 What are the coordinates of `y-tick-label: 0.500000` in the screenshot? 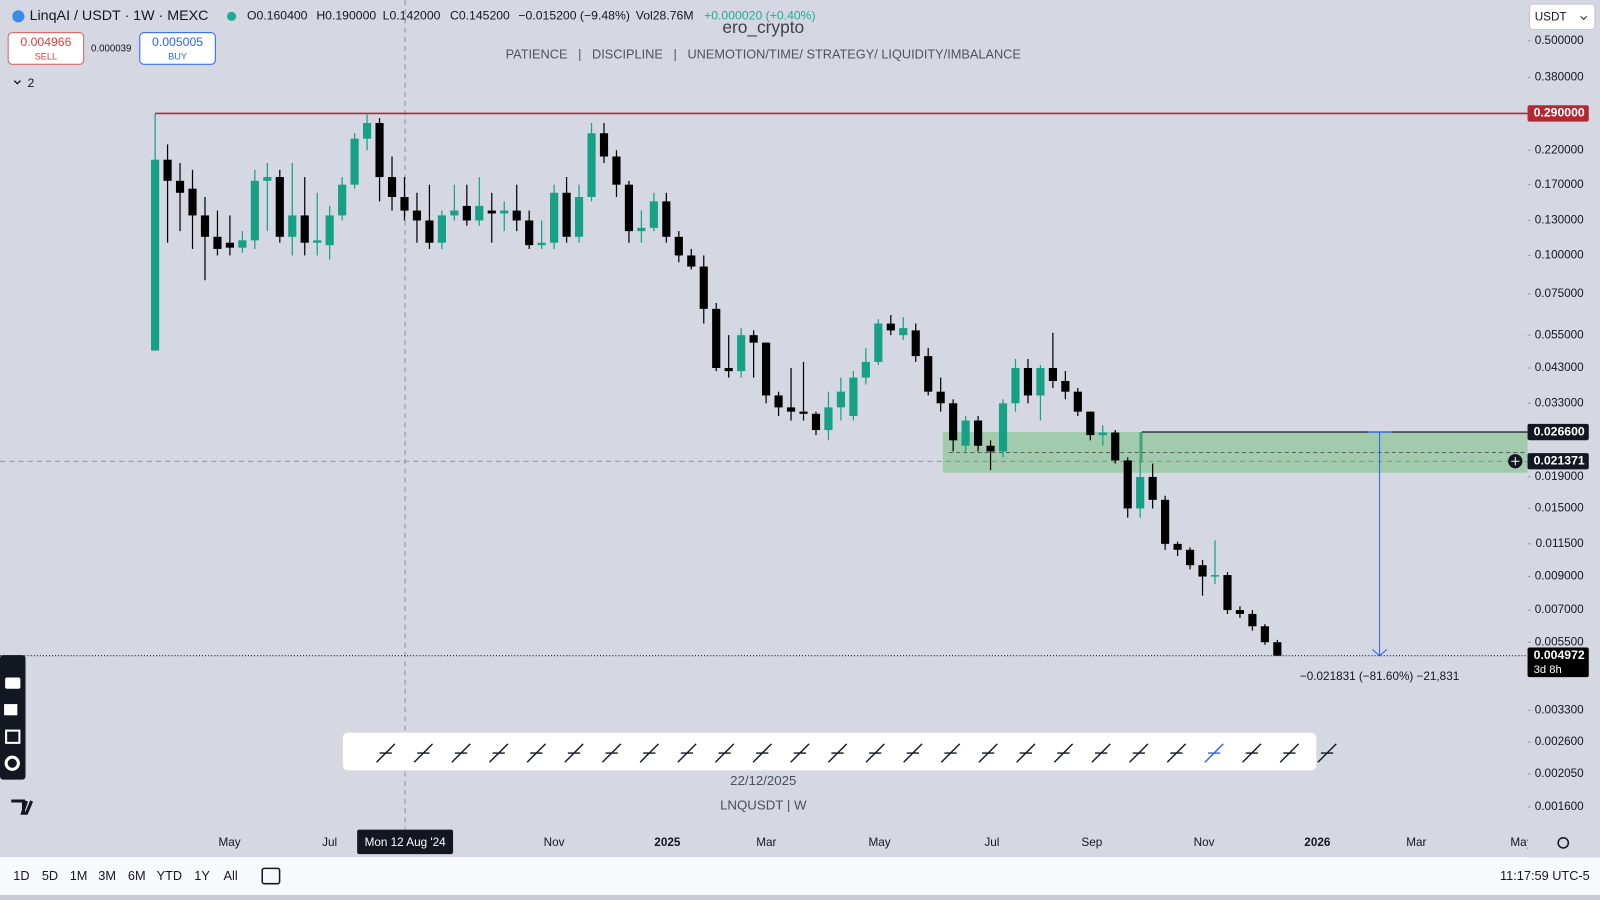 It's located at (1559, 40).